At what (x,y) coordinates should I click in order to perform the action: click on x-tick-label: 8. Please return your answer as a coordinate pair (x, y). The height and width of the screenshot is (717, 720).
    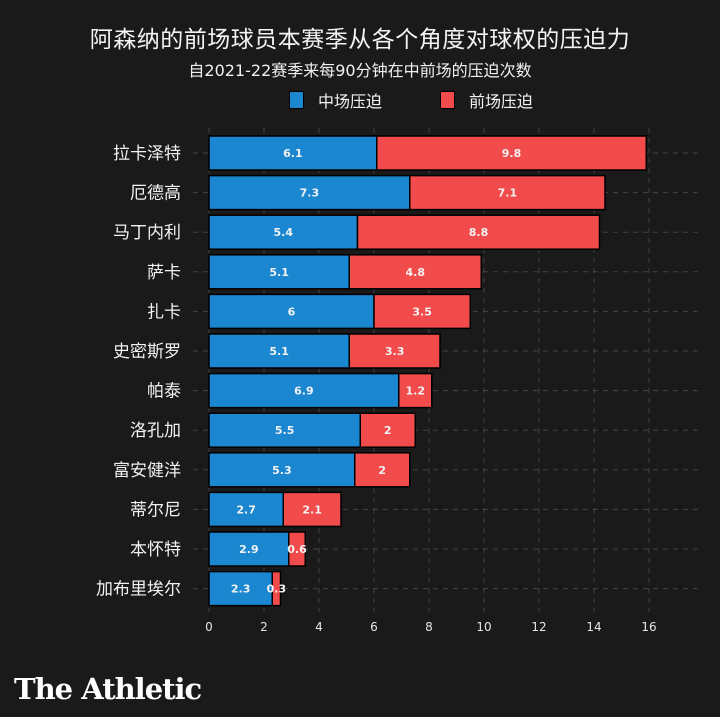
    Looking at the image, I should click on (429, 627).